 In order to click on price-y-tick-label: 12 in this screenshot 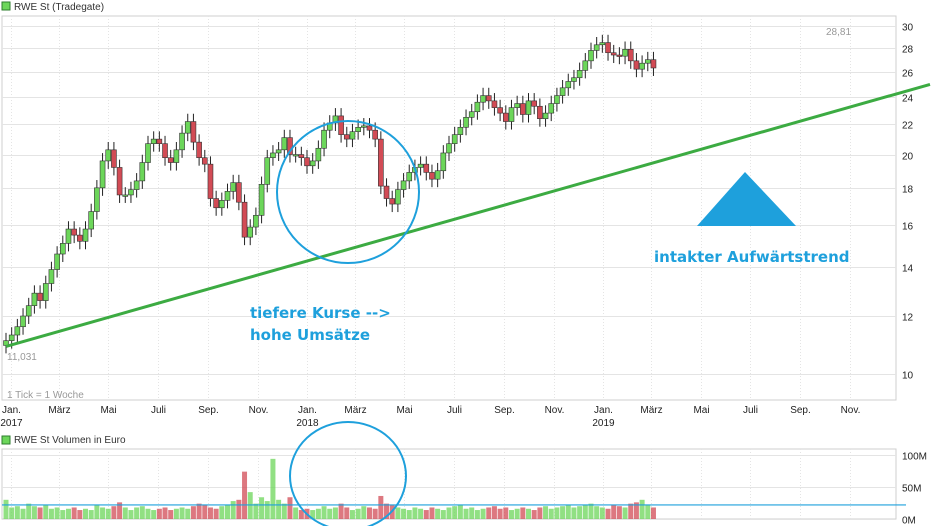, I will do `click(908, 318)`.